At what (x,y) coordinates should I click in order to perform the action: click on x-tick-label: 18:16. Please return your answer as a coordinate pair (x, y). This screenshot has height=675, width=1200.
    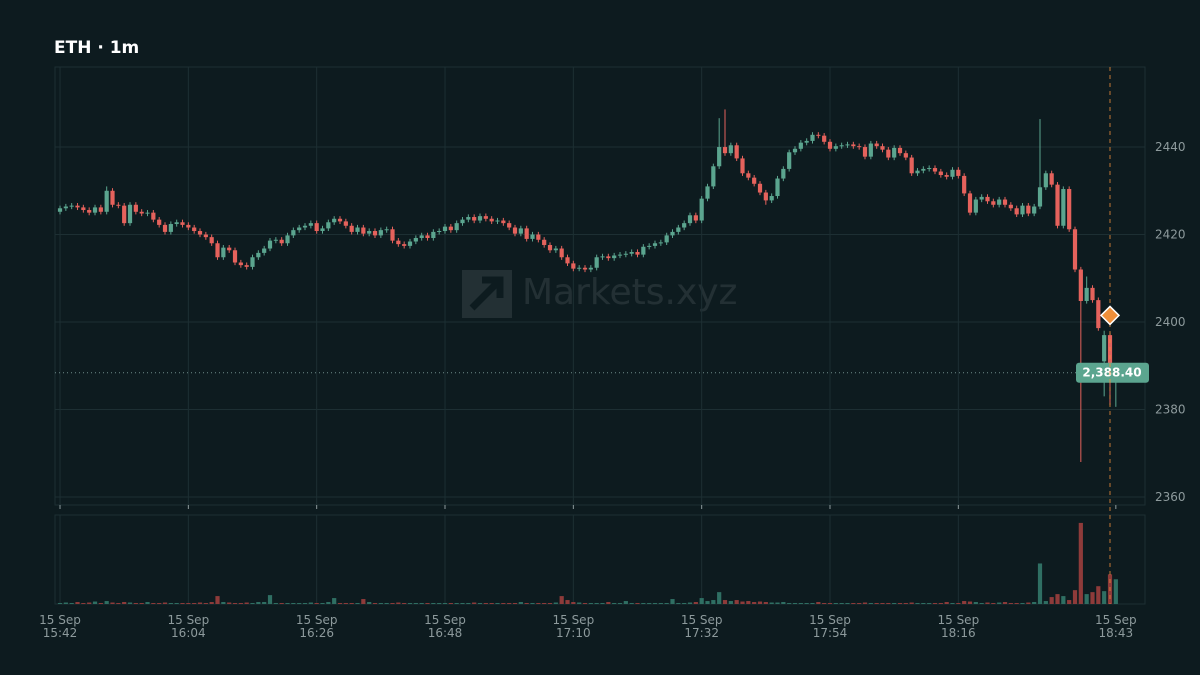
    Looking at the image, I should click on (958, 633).